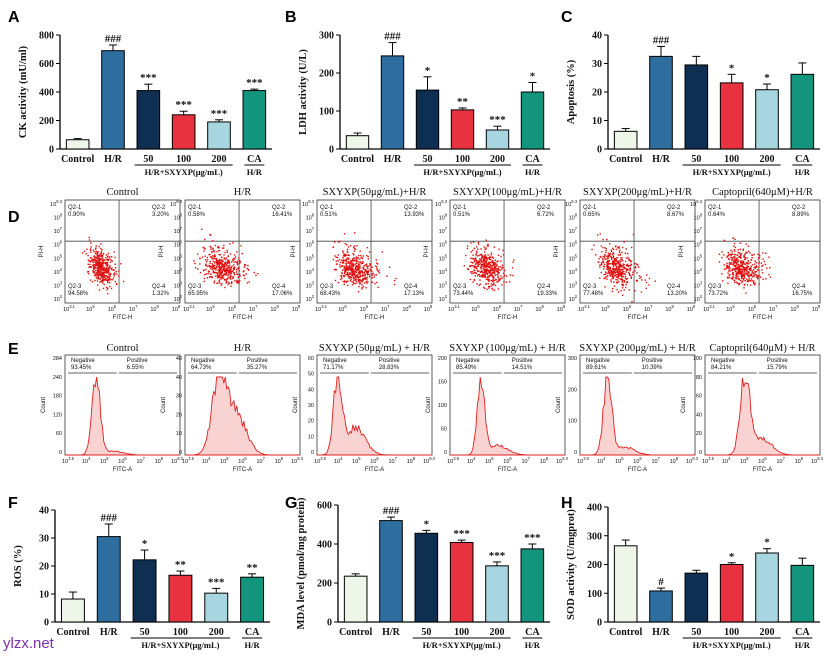 This screenshot has width=825, height=658. Describe the element at coordinates (462, 645) in the screenshot. I see `group-label: H/R+SXYXP(μg/mL)` at that location.